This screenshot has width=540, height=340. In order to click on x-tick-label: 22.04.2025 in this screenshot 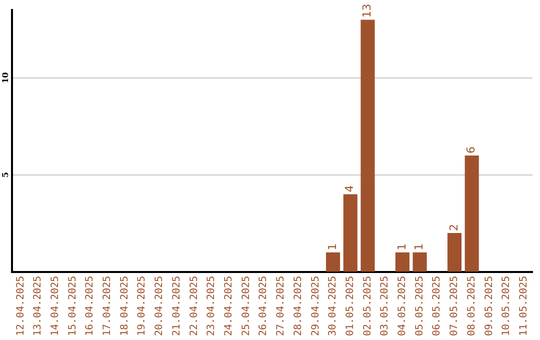, I will do `click(194, 306)`.